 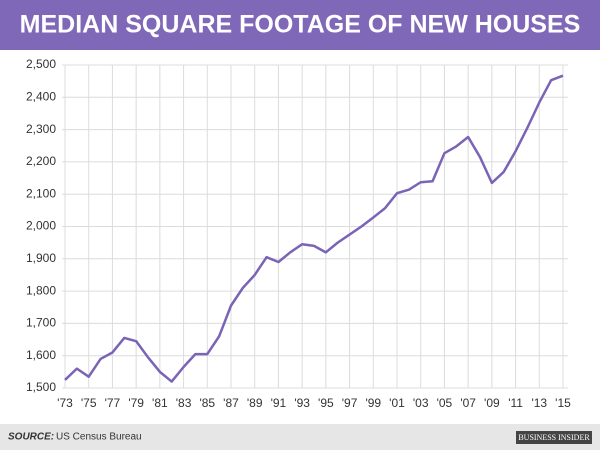 What do you see at coordinates (563, 403) in the screenshot?
I see `x-tick-label: '15` at bounding box center [563, 403].